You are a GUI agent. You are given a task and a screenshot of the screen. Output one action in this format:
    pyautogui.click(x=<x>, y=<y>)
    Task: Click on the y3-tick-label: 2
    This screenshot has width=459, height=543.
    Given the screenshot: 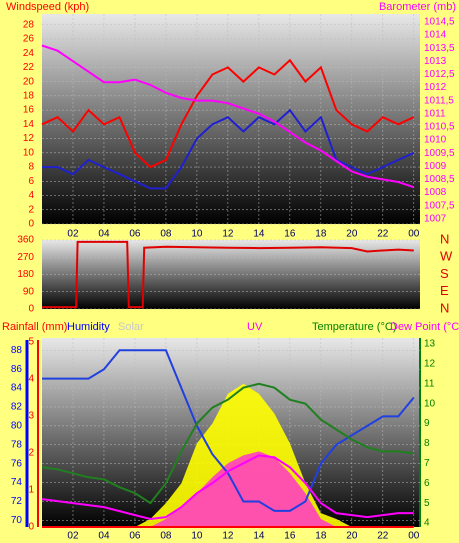 What is the action you would take?
    pyautogui.click(x=31, y=453)
    